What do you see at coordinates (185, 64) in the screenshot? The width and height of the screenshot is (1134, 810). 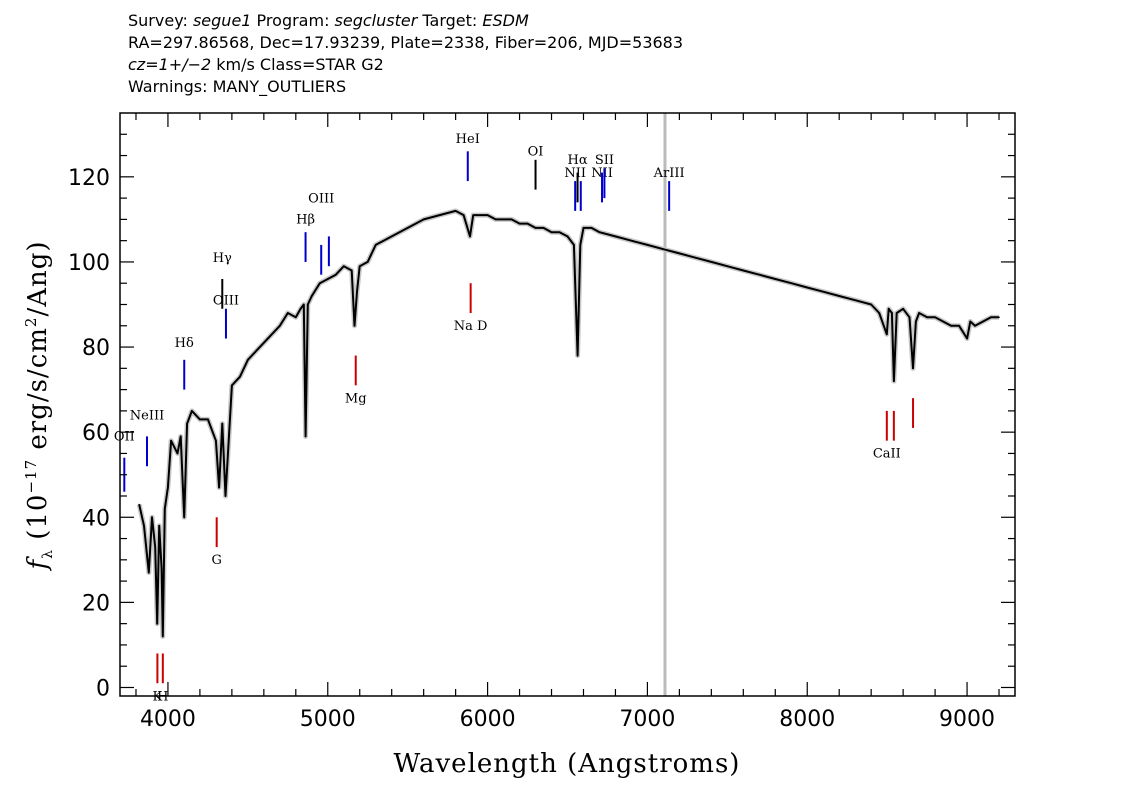 I see `cz-value: 1+/−2` at bounding box center [185, 64].